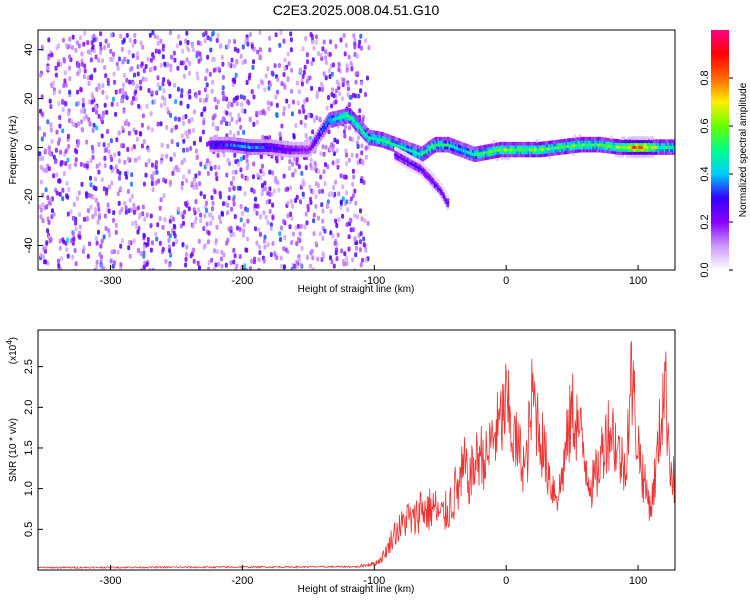 The image size is (750, 600). What do you see at coordinates (29, 366) in the screenshot?
I see `y-tick-label: 2.5` at bounding box center [29, 366].